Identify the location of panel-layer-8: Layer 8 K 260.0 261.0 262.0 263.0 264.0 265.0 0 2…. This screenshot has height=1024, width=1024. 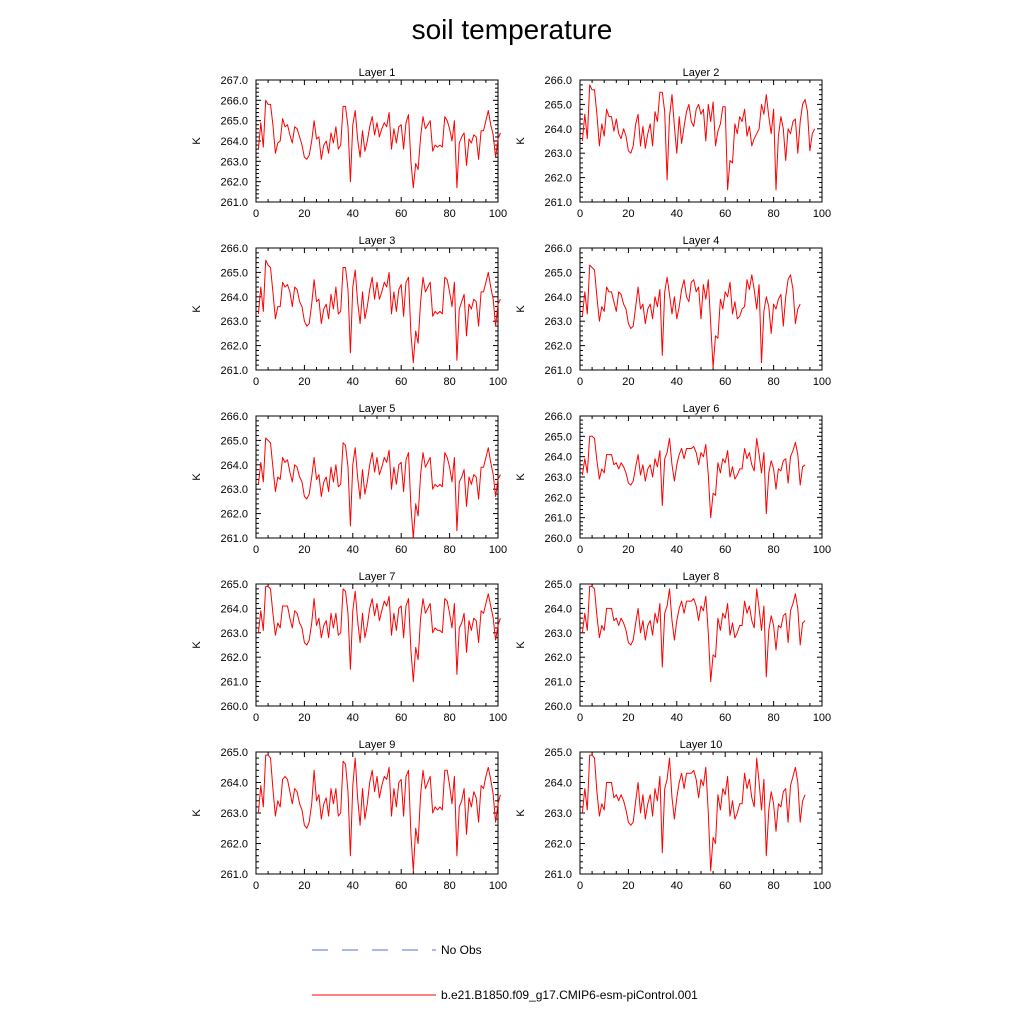
(673, 647).